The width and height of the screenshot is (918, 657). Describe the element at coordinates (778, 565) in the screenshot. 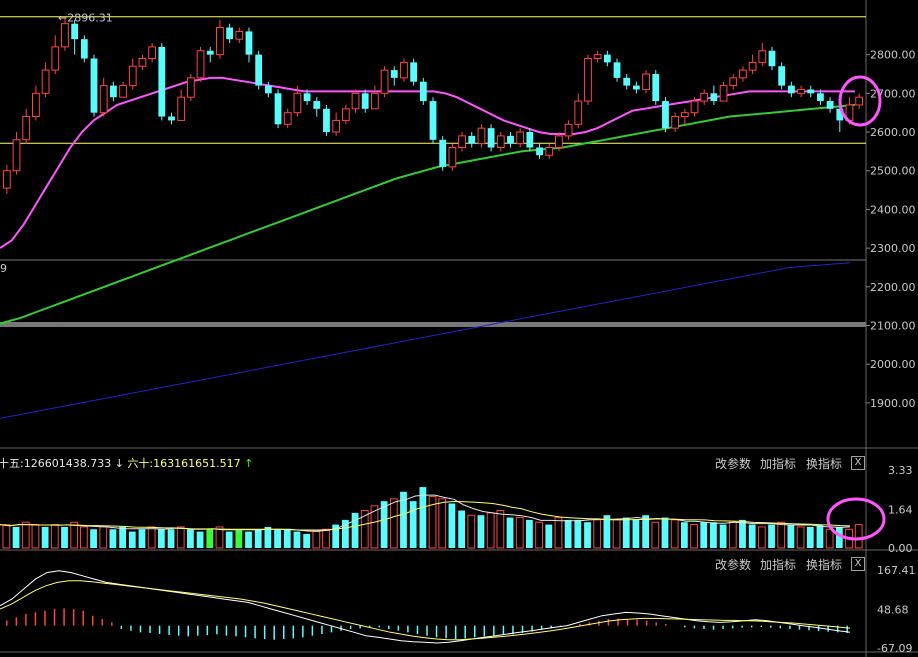

I see `add-indicator-button-indicator: 加指标` at that location.